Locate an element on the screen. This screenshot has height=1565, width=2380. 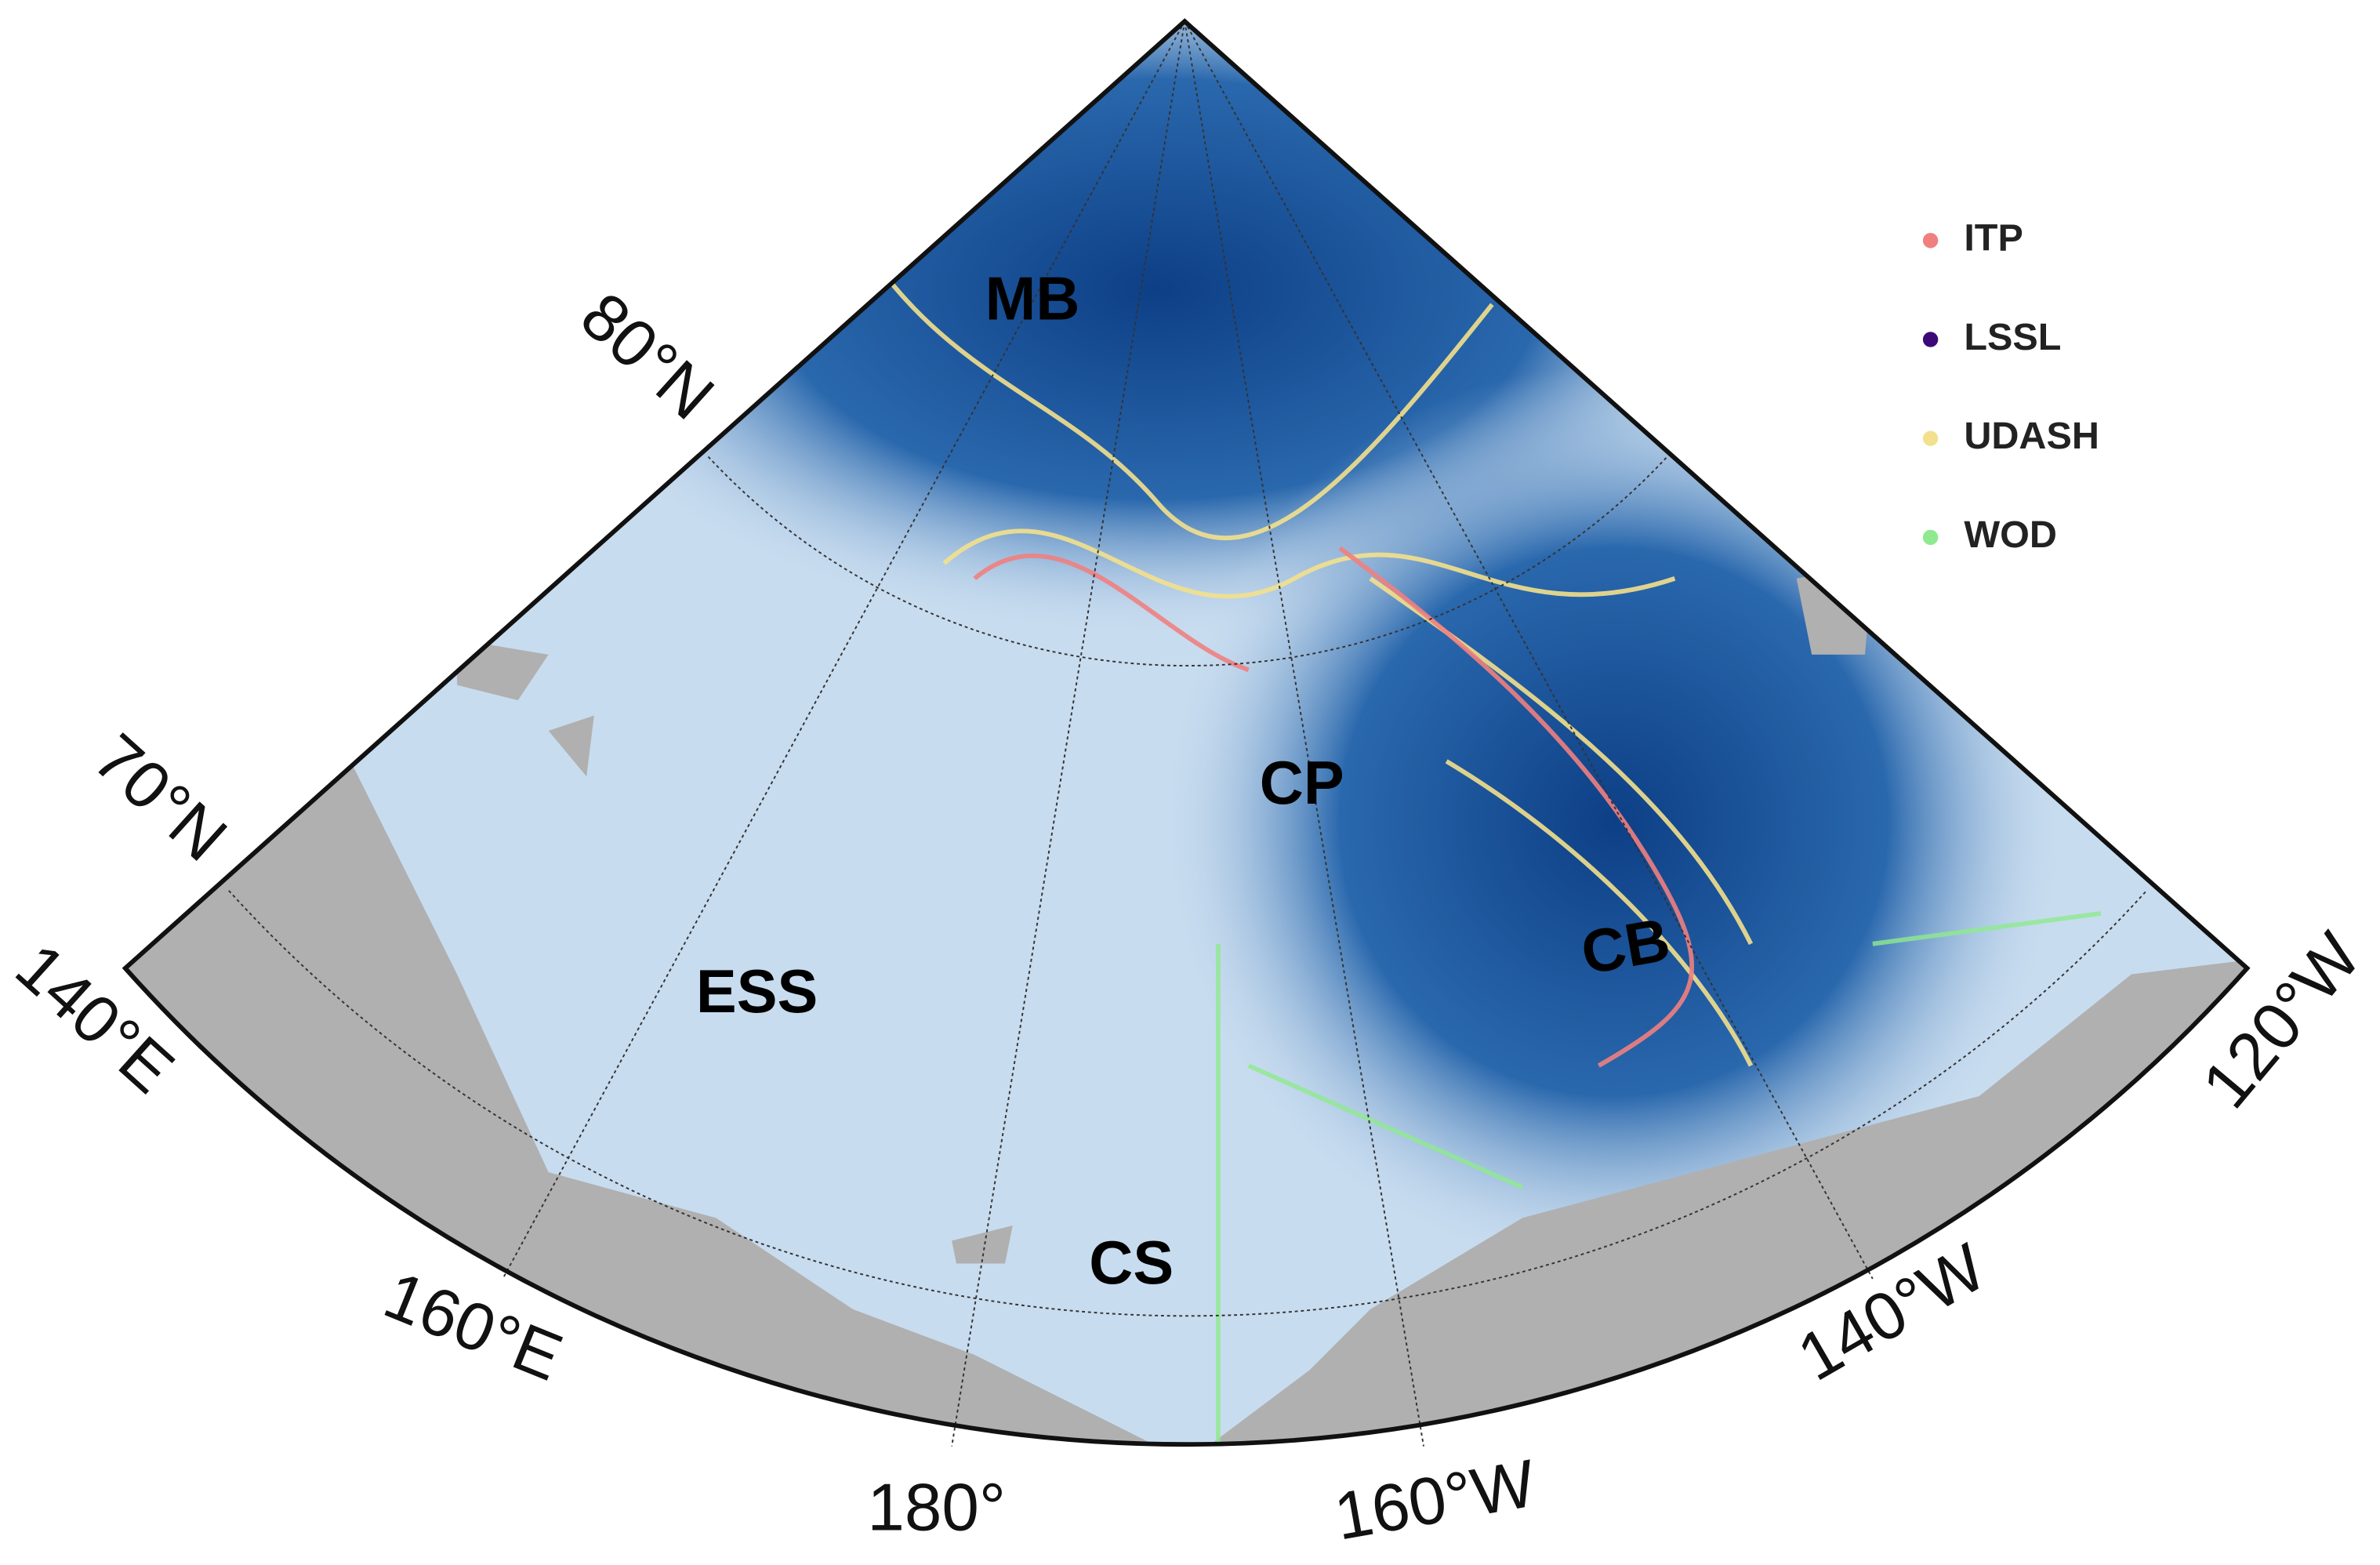
longitude-label: 160°W is located at coordinates (1435, 1500).